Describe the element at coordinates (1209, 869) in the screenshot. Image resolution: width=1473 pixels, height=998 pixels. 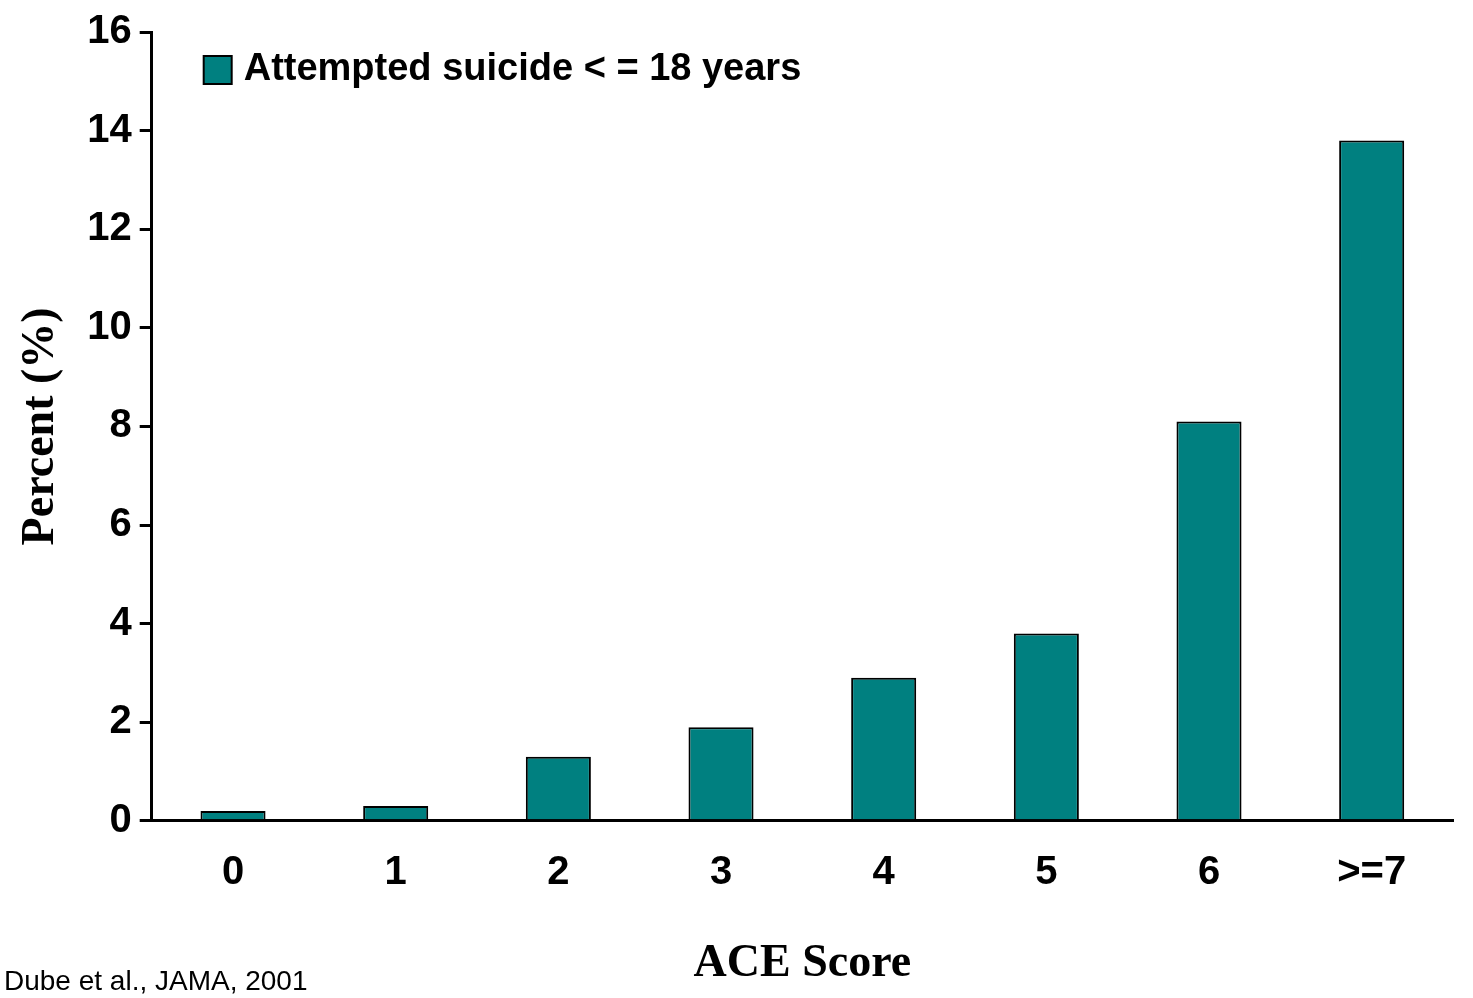
I see `x-tick-label: 6` at that location.